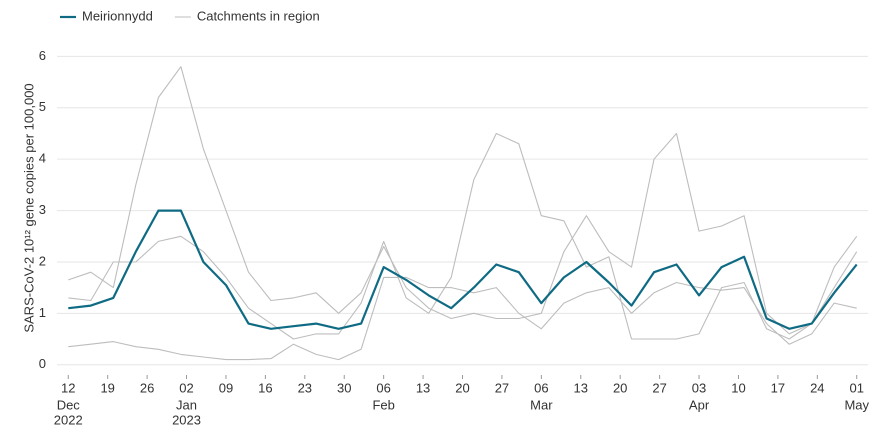 The height and width of the screenshot is (432, 879). Describe the element at coordinates (699, 387) in the screenshot. I see `x-tick-label: 03` at that location.